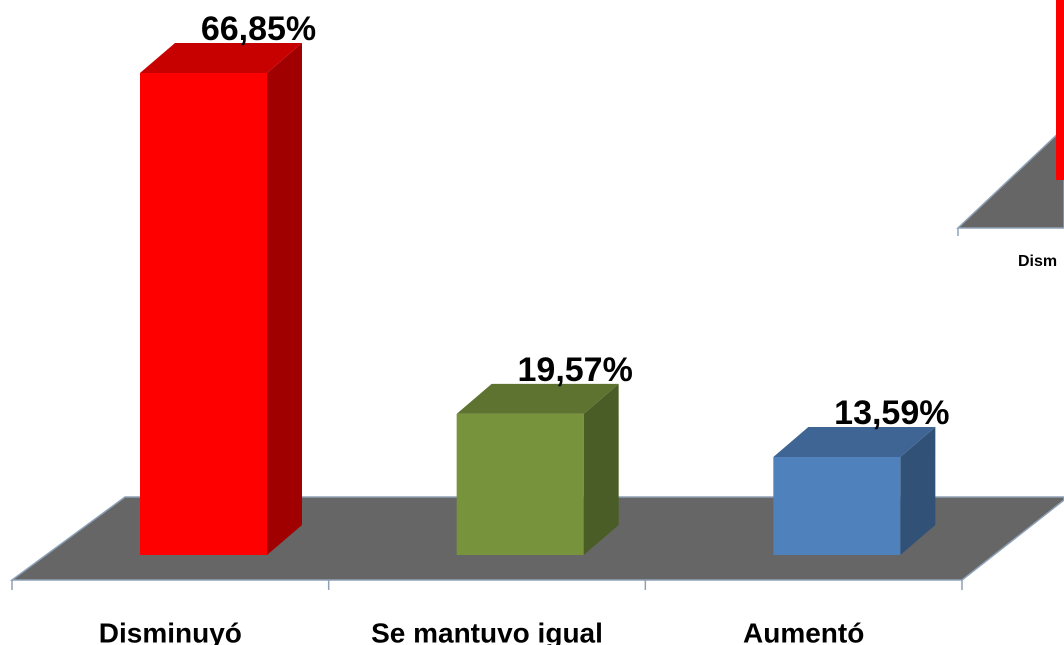 Image resolution: width=1064 pixels, height=645 pixels. I want to click on fragment-bar, so click(1060, 90).